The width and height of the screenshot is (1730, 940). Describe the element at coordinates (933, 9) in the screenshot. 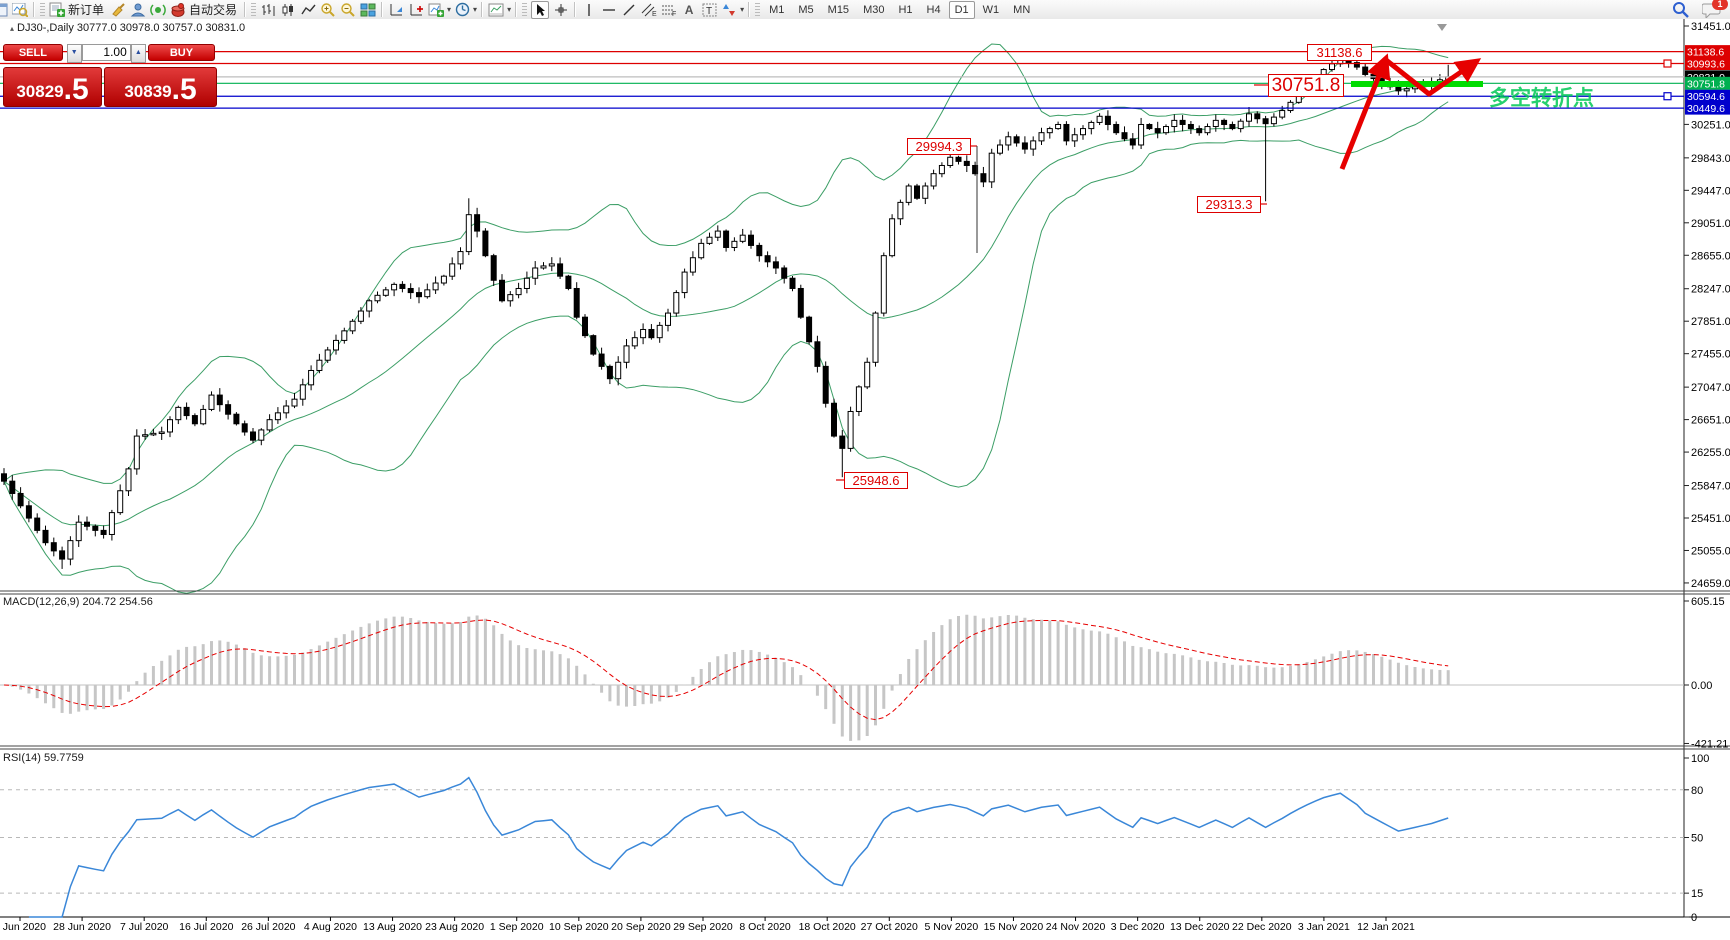

I see `tf-h4: H4` at that location.